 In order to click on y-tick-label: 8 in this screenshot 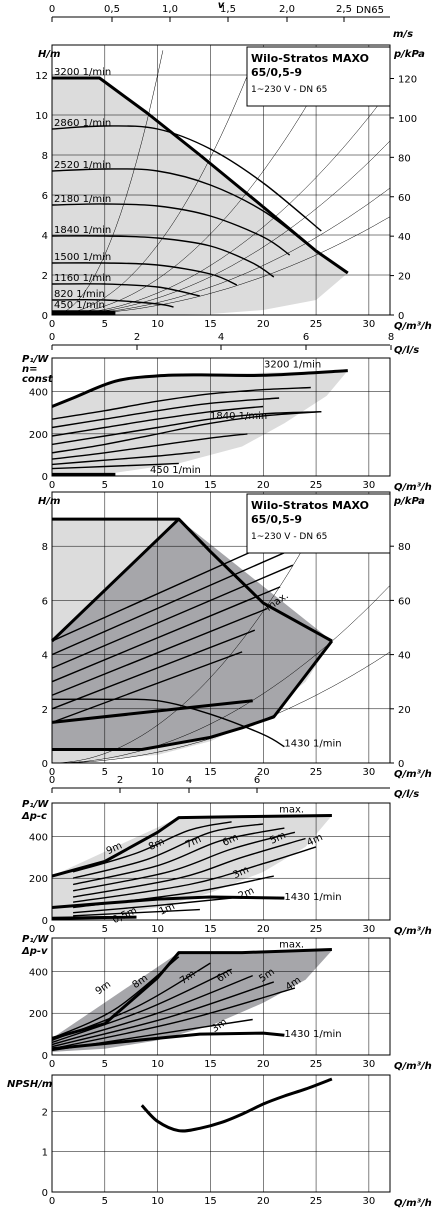, I will do `click(45, 547)`.